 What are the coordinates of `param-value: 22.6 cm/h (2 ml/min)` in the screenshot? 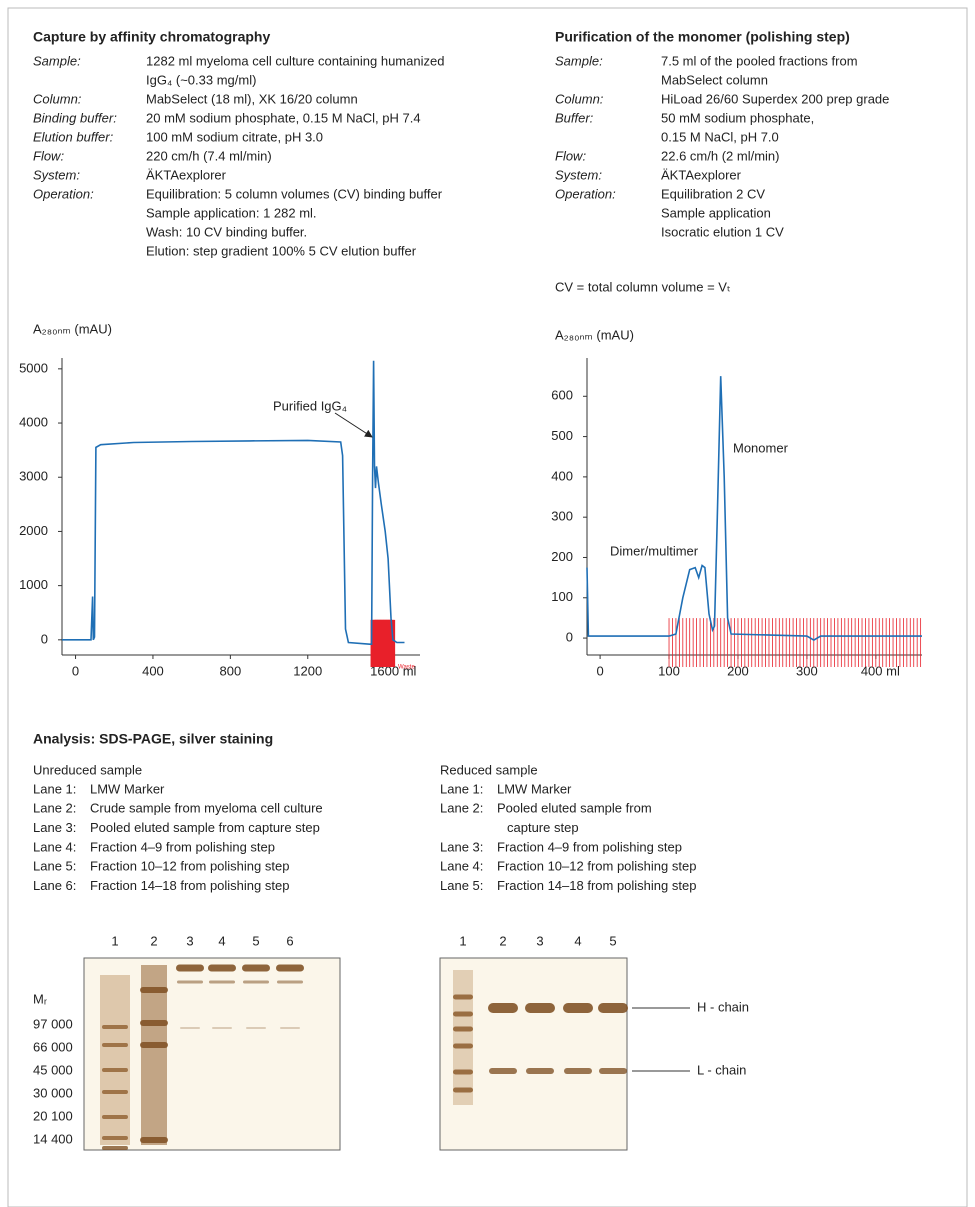 It's located at (720, 155).